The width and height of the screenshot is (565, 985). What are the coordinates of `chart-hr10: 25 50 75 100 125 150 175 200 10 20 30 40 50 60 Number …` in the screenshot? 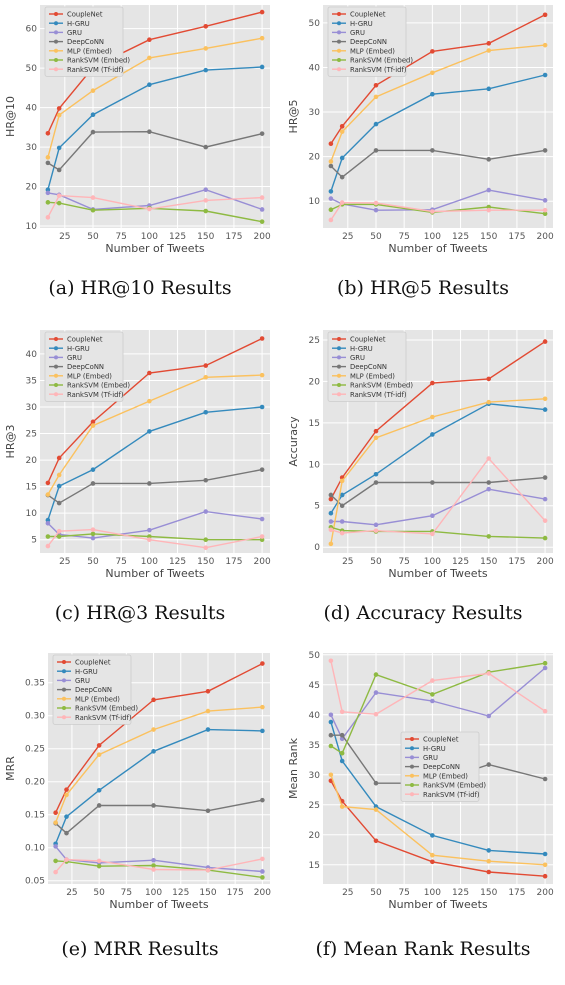 It's located at (137, 130).